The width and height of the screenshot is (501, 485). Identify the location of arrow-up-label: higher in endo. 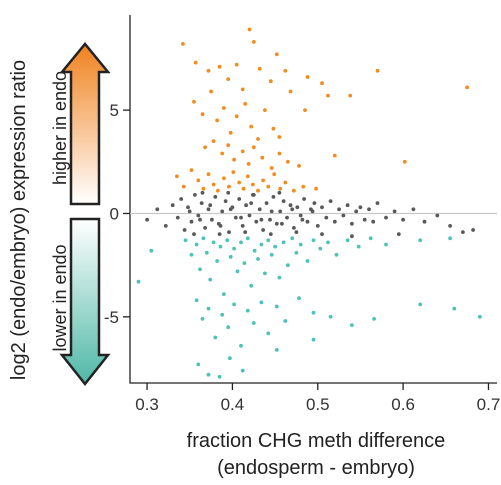
(60, 128).